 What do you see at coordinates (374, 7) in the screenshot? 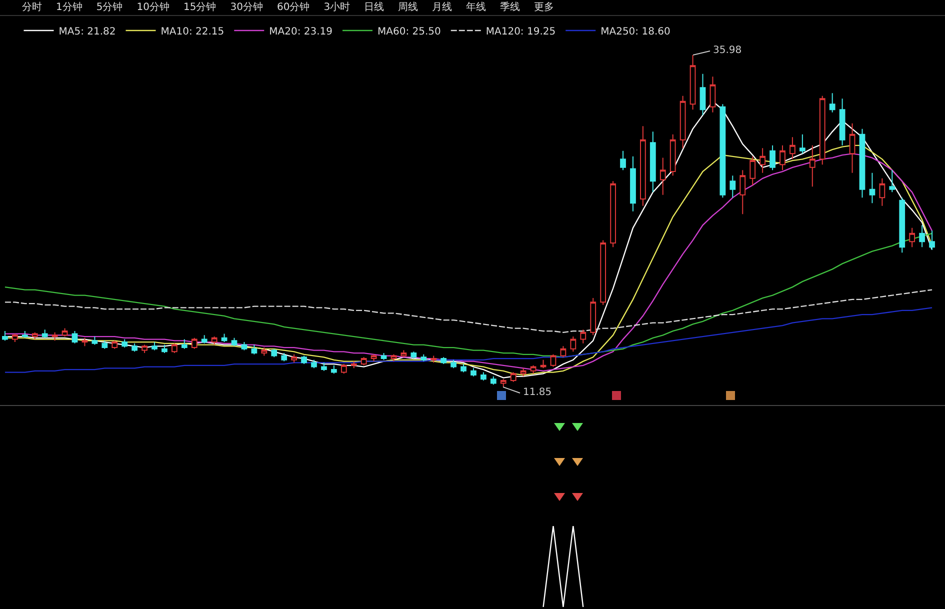
I see `text: 日线` at bounding box center [374, 7].